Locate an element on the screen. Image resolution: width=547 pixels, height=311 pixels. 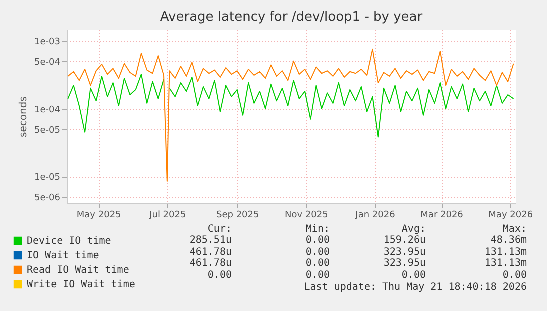
y-tick-label: 5e-04 is located at coordinates (47, 63).